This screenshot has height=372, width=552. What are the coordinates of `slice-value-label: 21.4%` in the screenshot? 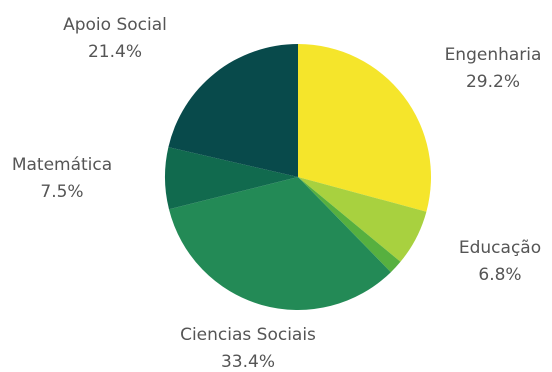 It's located at (115, 52).